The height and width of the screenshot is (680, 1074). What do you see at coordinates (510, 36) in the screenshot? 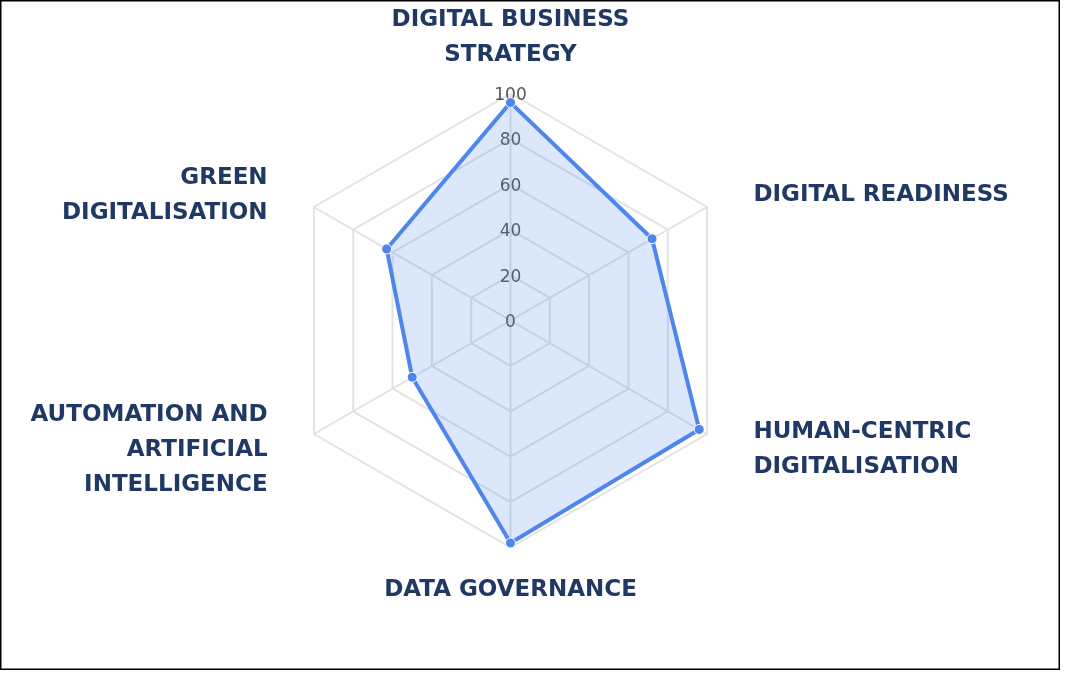
I see `spoke-label: DIGITAL BUSINESS STRATEGY` at bounding box center [510, 36].